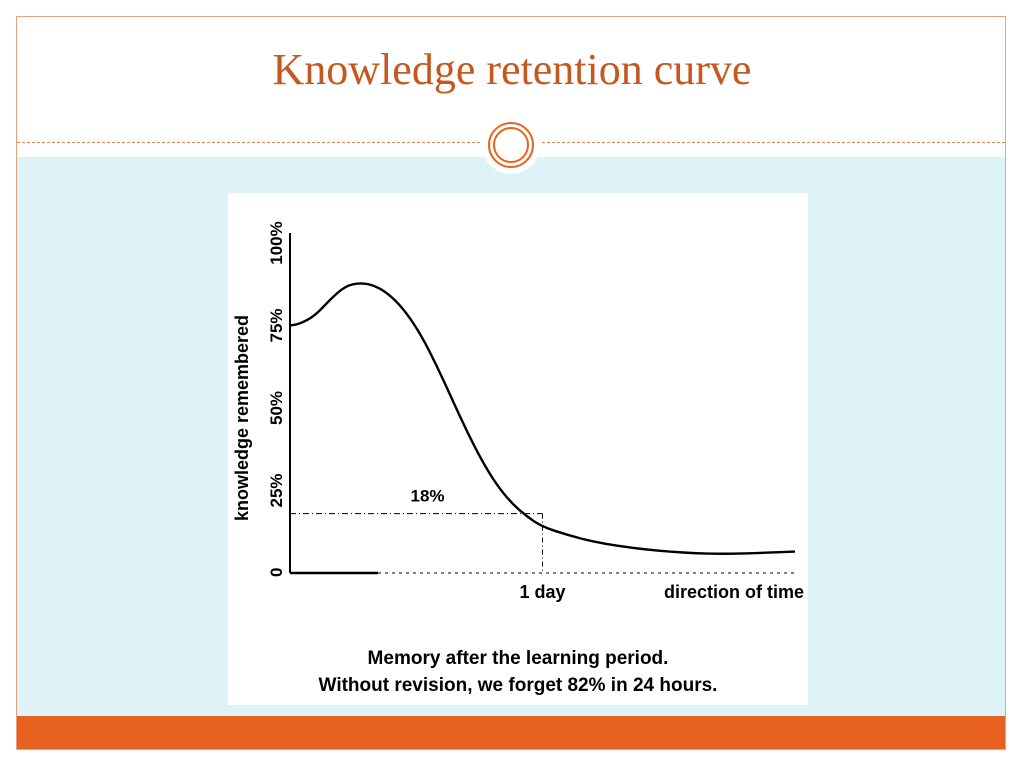 This screenshot has height=768, width=1024. I want to click on footer-bar, so click(511, 732).